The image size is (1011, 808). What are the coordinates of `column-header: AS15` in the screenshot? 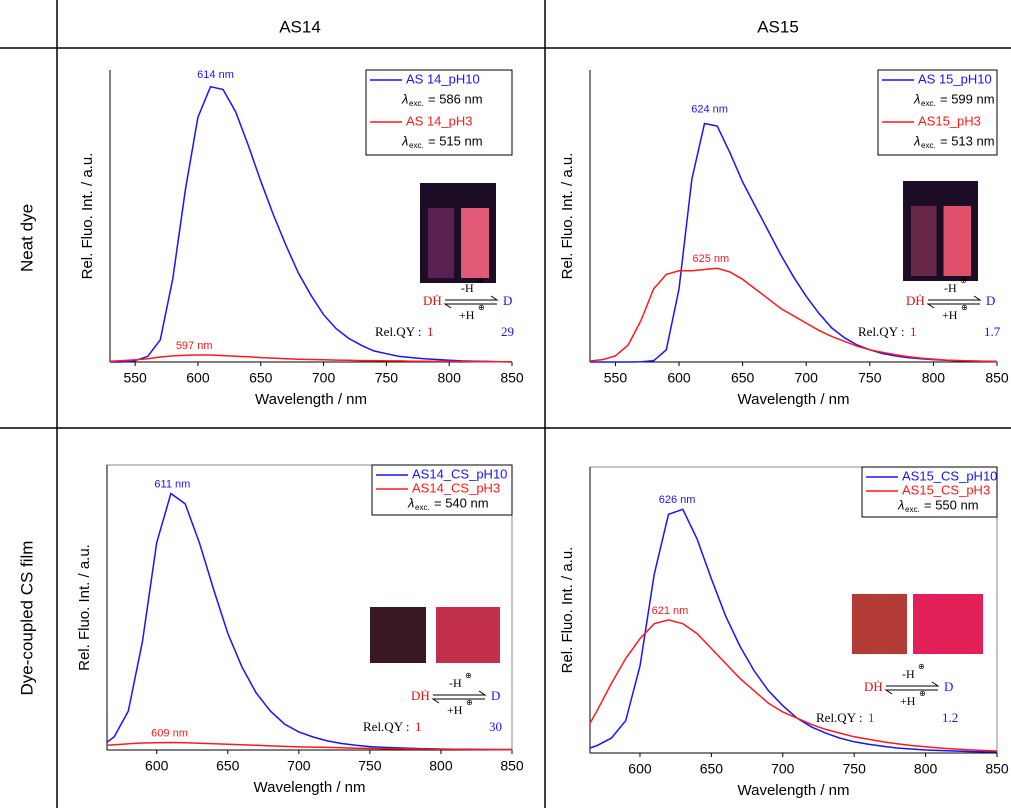 It's located at (778, 26).